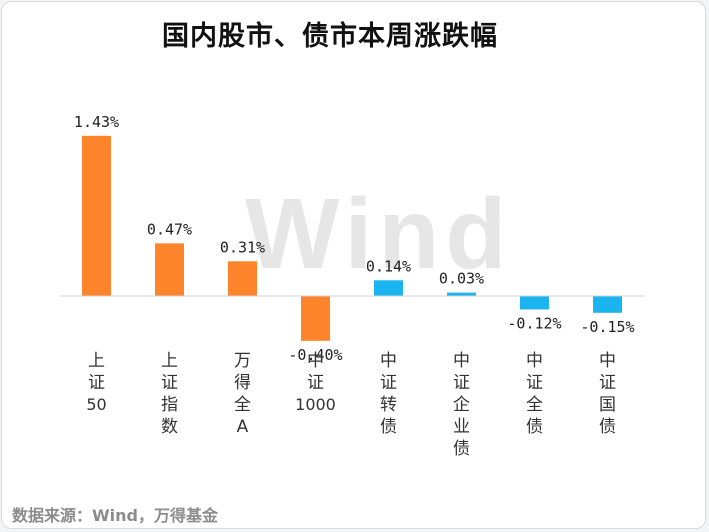  Describe the element at coordinates (607, 394) in the screenshot. I see `category-label-7: 中证国债` at that location.